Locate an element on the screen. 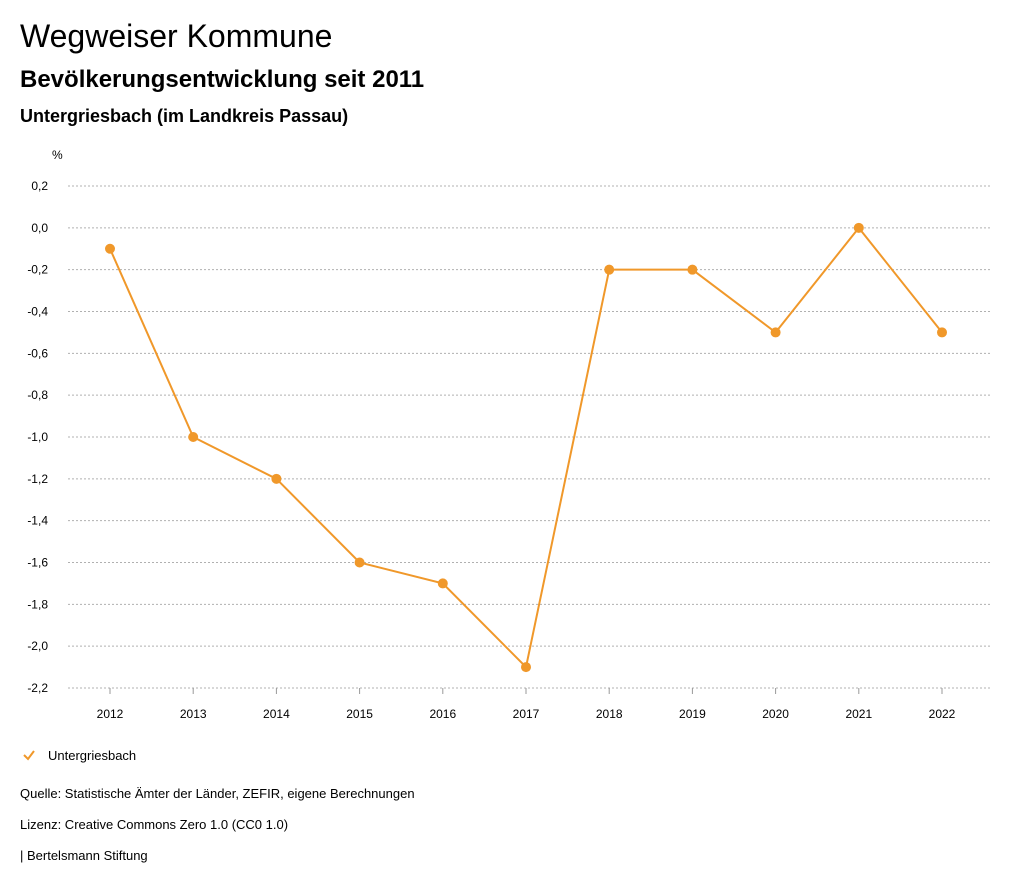  x-tick-label: 2019 is located at coordinates (692, 714).